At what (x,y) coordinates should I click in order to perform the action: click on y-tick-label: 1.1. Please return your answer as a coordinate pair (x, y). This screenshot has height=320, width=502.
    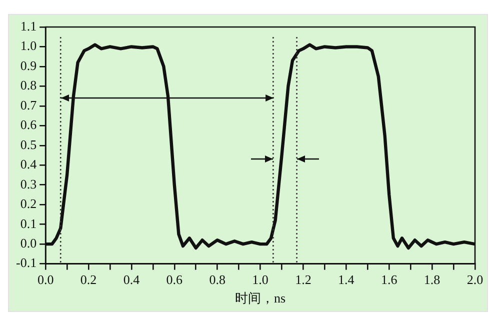
    Looking at the image, I should click on (28, 26).